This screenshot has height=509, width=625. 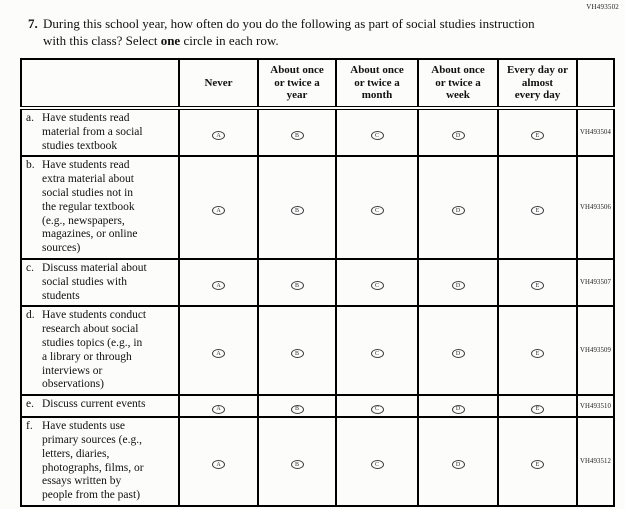 I want to click on question-number: 7., so click(x=33, y=23).